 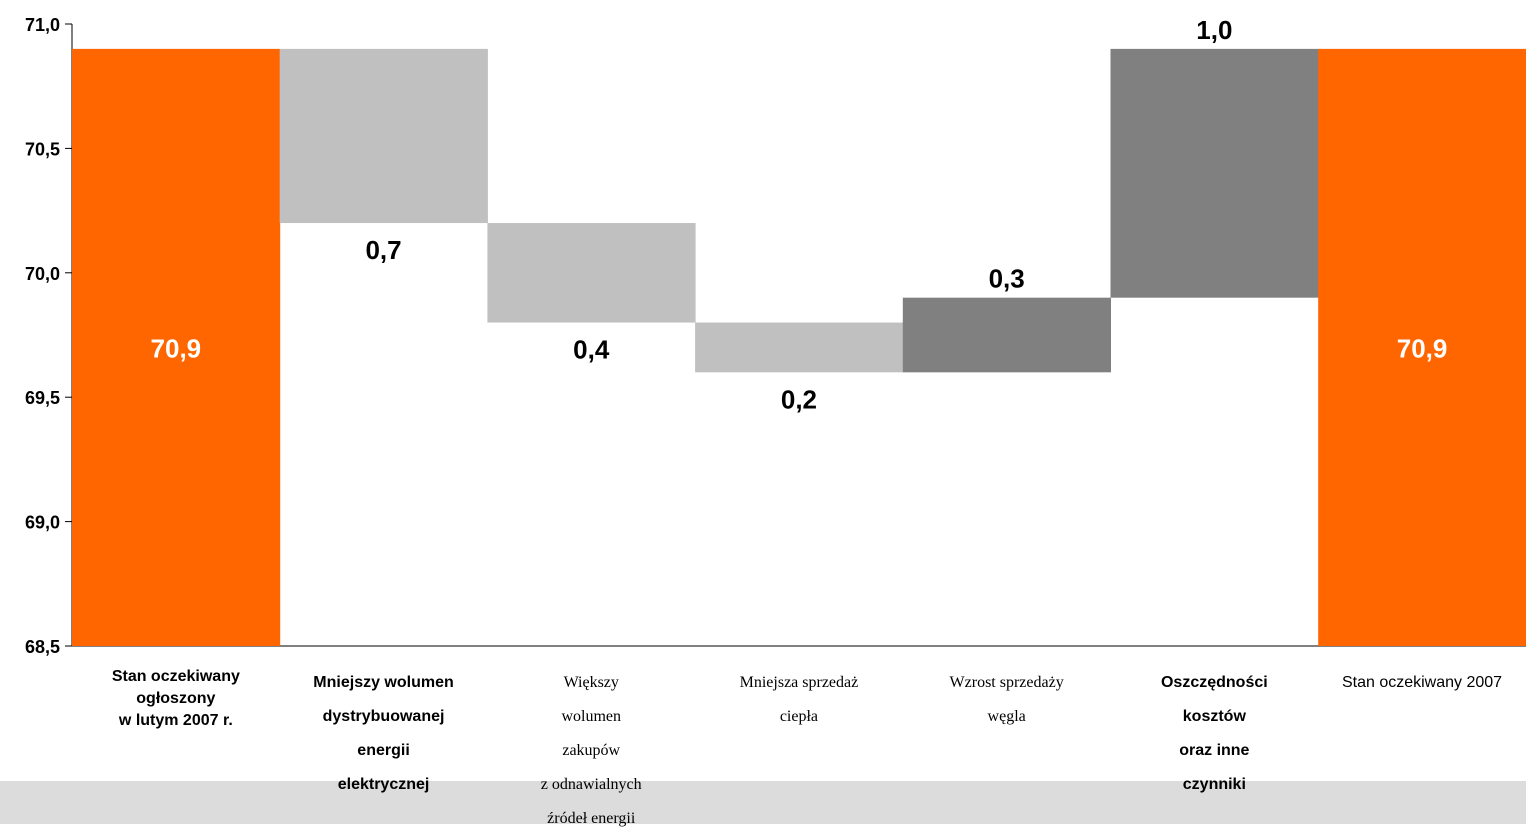 What do you see at coordinates (763, 802) in the screenshot?
I see `footer-band` at bounding box center [763, 802].